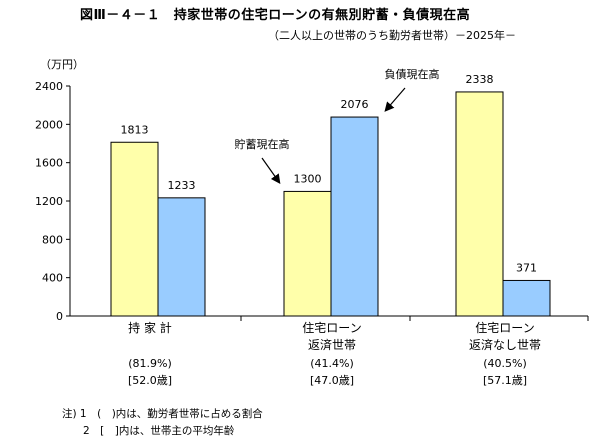 Image resolution: width=603 pixels, height=447 pixels. What do you see at coordinates (49, 124) in the screenshot?
I see `y-tick-label-2000: 2000` at bounding box center [49, 124].